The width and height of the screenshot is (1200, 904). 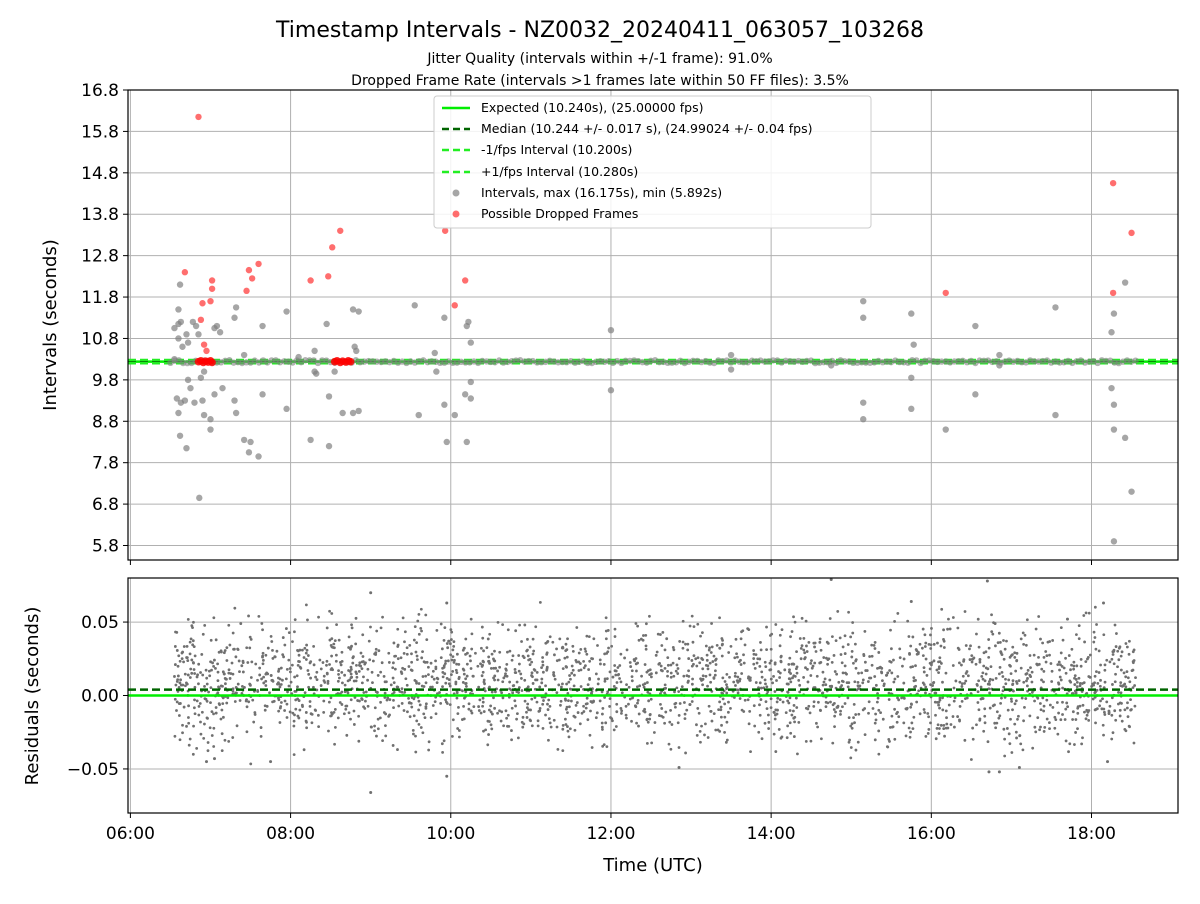 I want to click on residual-outlier-point, so click(x=999, y=772).